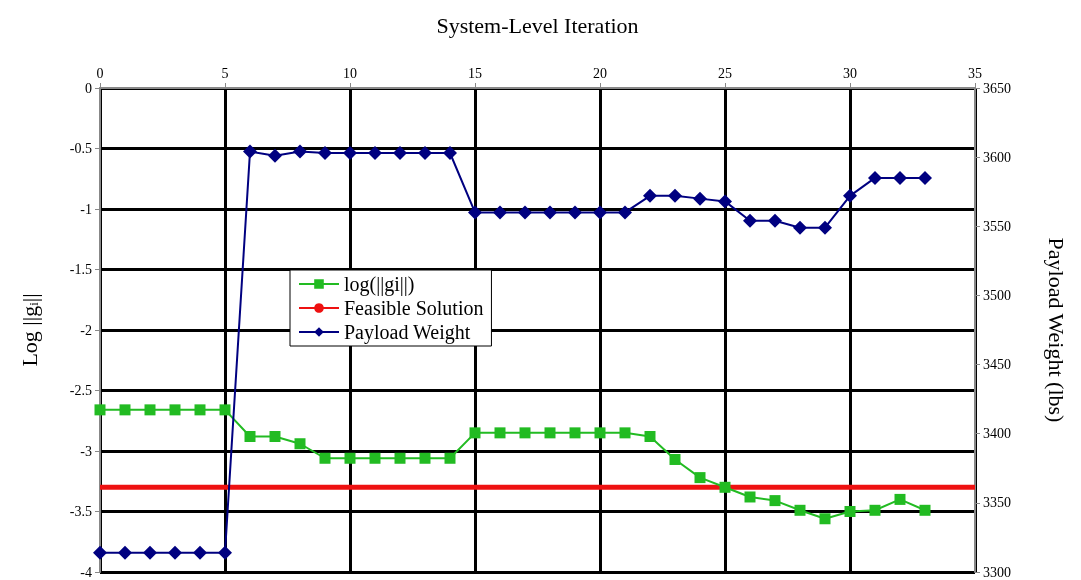 Image resolution: width=1081 pixels, height=580 pixels. I want to click on y-tick-label: -1.5, so click(80, 269).